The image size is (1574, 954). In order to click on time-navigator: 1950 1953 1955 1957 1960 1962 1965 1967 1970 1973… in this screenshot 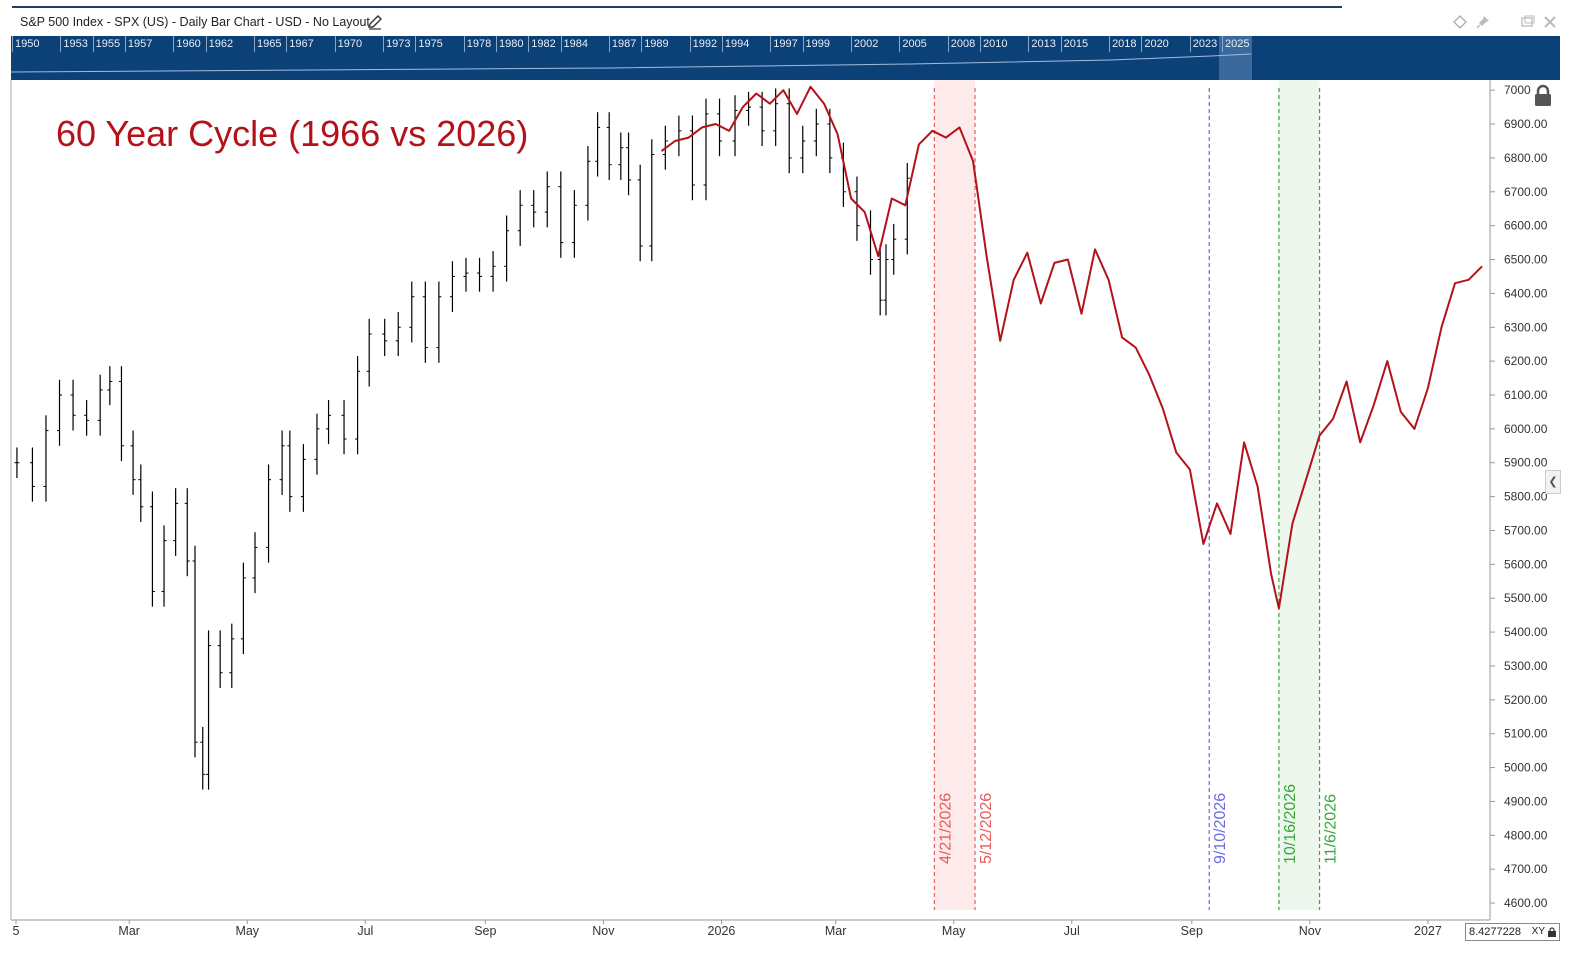, I will do `click(785, 58)`.